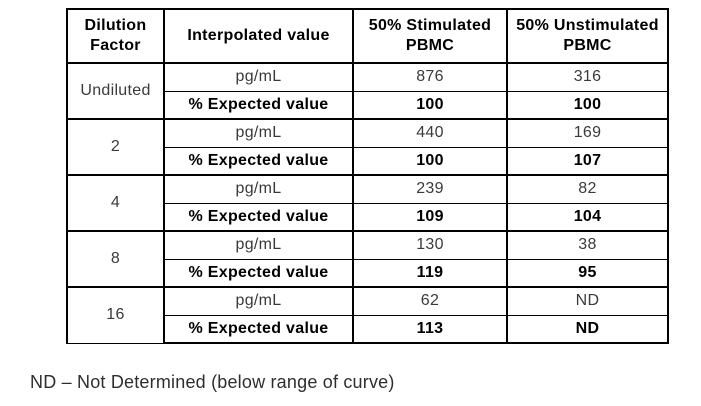 This screenshot has width=701, height=406. I want to click on cell-stimulated-expected: 113, so click(430, 329).